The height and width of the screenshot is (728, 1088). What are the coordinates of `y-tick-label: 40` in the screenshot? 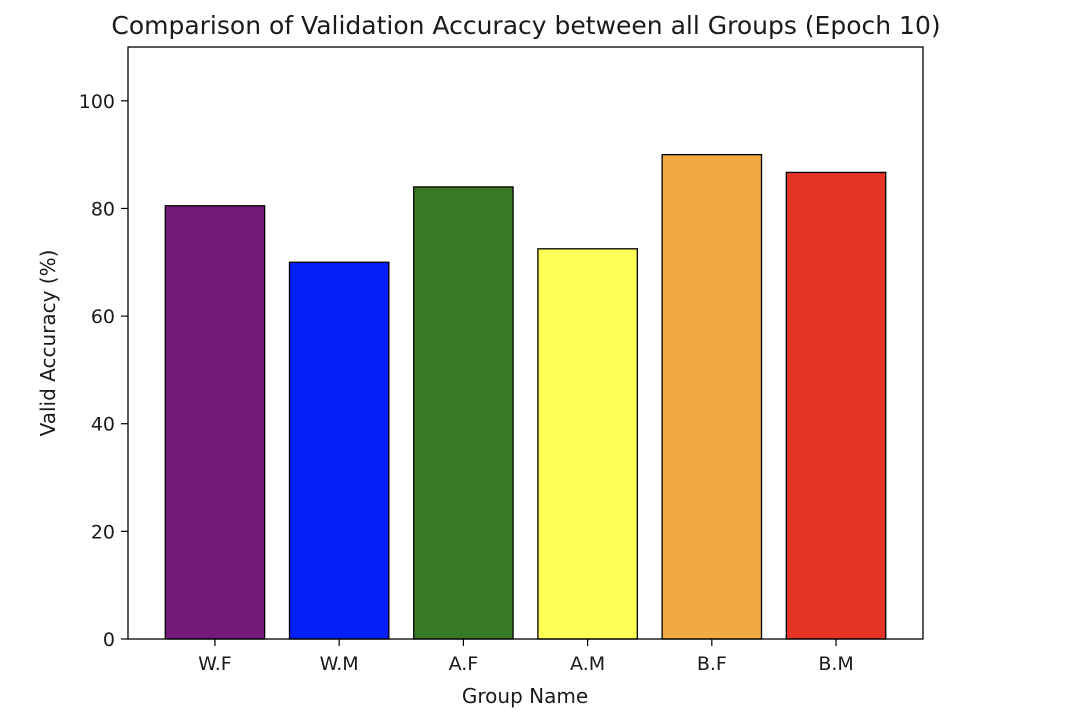 It's located at (103, 425).